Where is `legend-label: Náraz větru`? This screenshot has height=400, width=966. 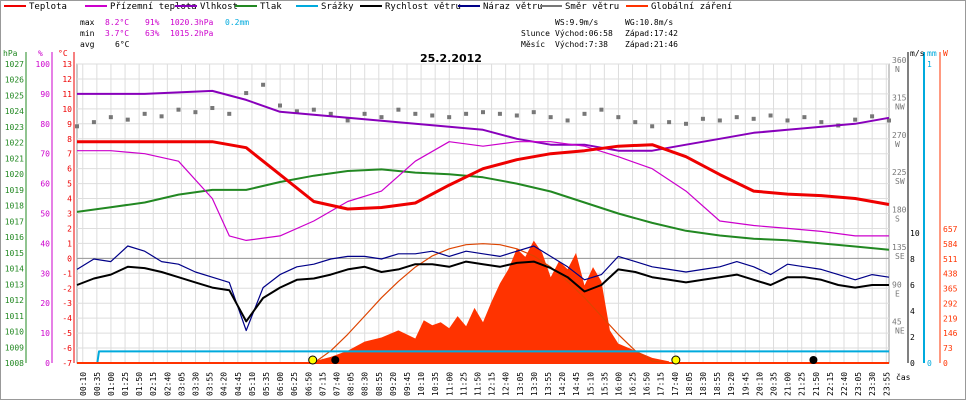 legend-label: Náraz větru is located at coordinates (513, 7).